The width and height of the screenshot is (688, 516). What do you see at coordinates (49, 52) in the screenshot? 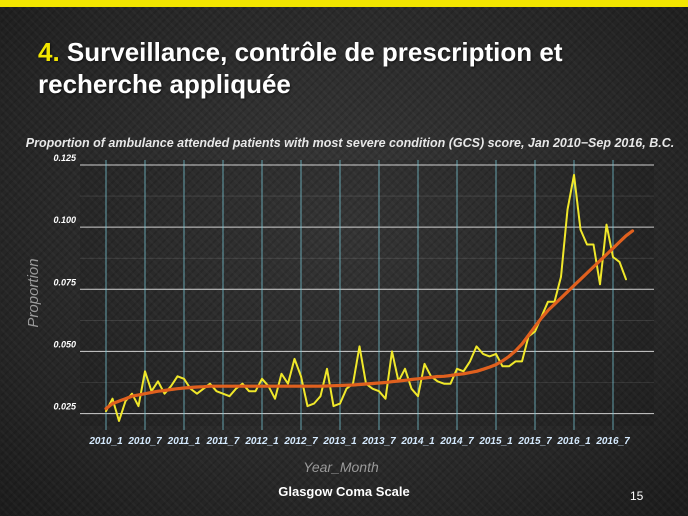
I see `slide-title-number: 4.` at bounding box center [49, 52].